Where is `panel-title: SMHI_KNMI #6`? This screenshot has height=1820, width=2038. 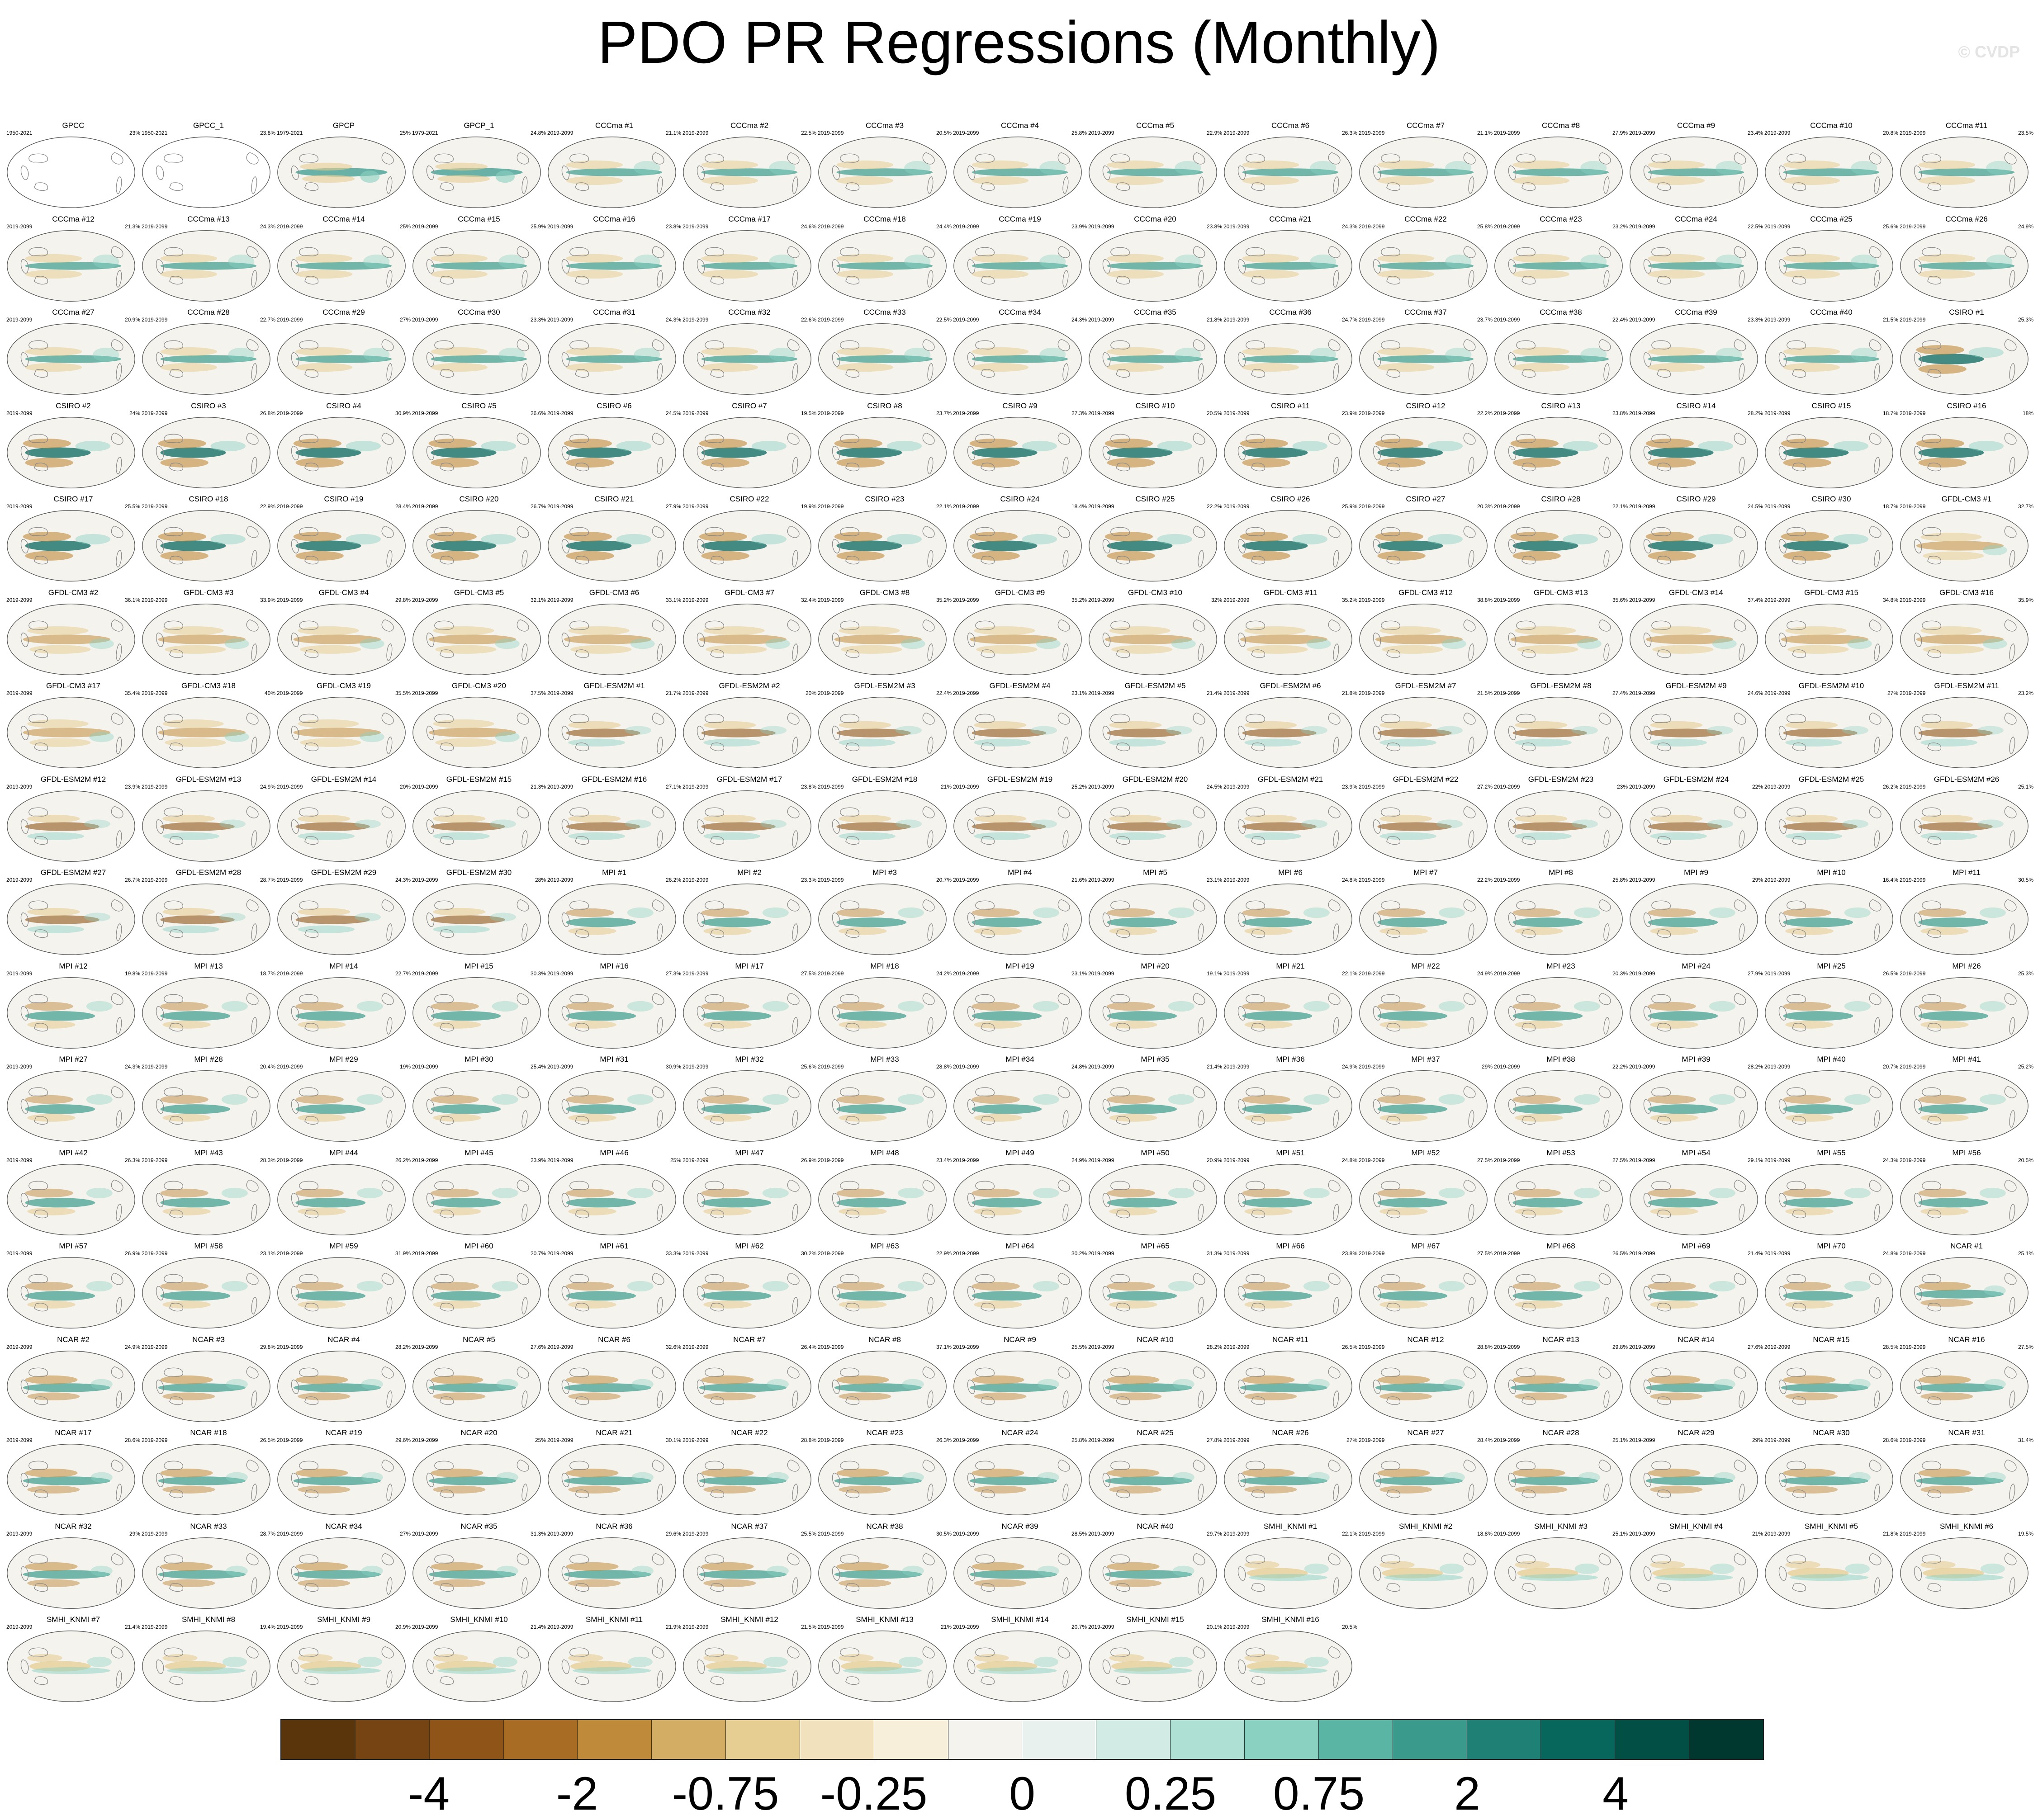 panel-title: SMHI_KNMI #6 is located at coordinates (1966, 1527).